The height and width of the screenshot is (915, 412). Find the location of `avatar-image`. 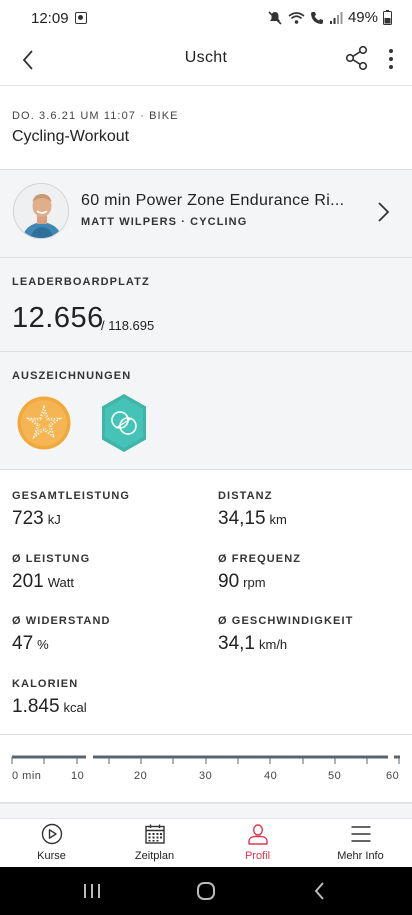

avatar-image is located at coordinates (41, 211).